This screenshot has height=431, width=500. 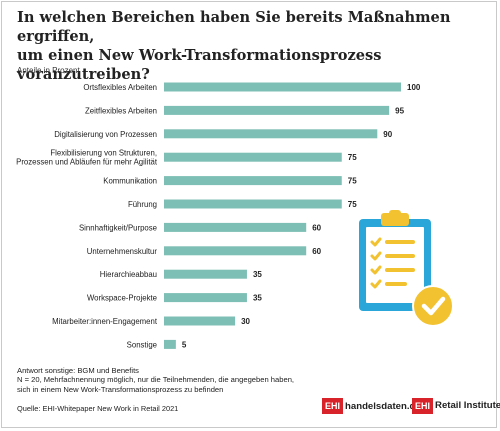 I want to click on value-label-7: 60, so click(x=316, y=251).